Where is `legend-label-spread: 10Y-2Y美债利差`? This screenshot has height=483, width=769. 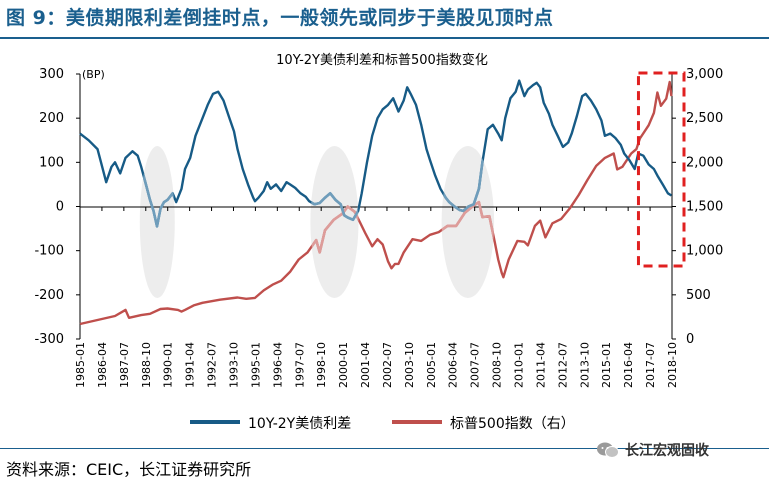
legend-label-spread: 10Y-2Y美债利差 is located at coordinates (299, 424).